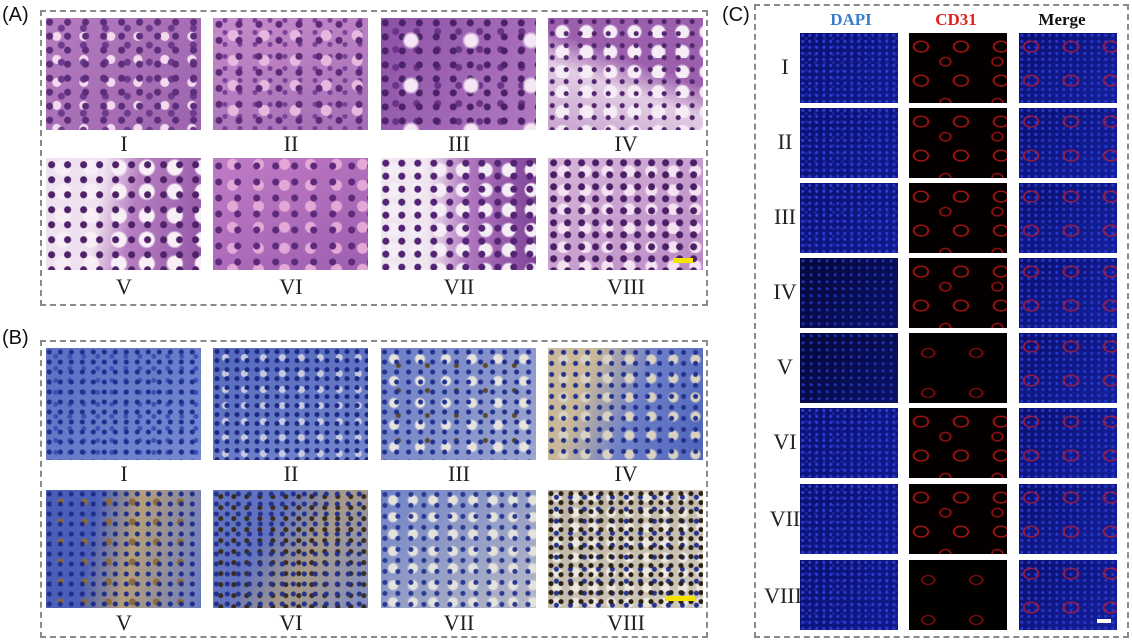 This screenshot has height=642, width=1133. I want to click on column-header-dapi: DAPI, so click(851, 19).